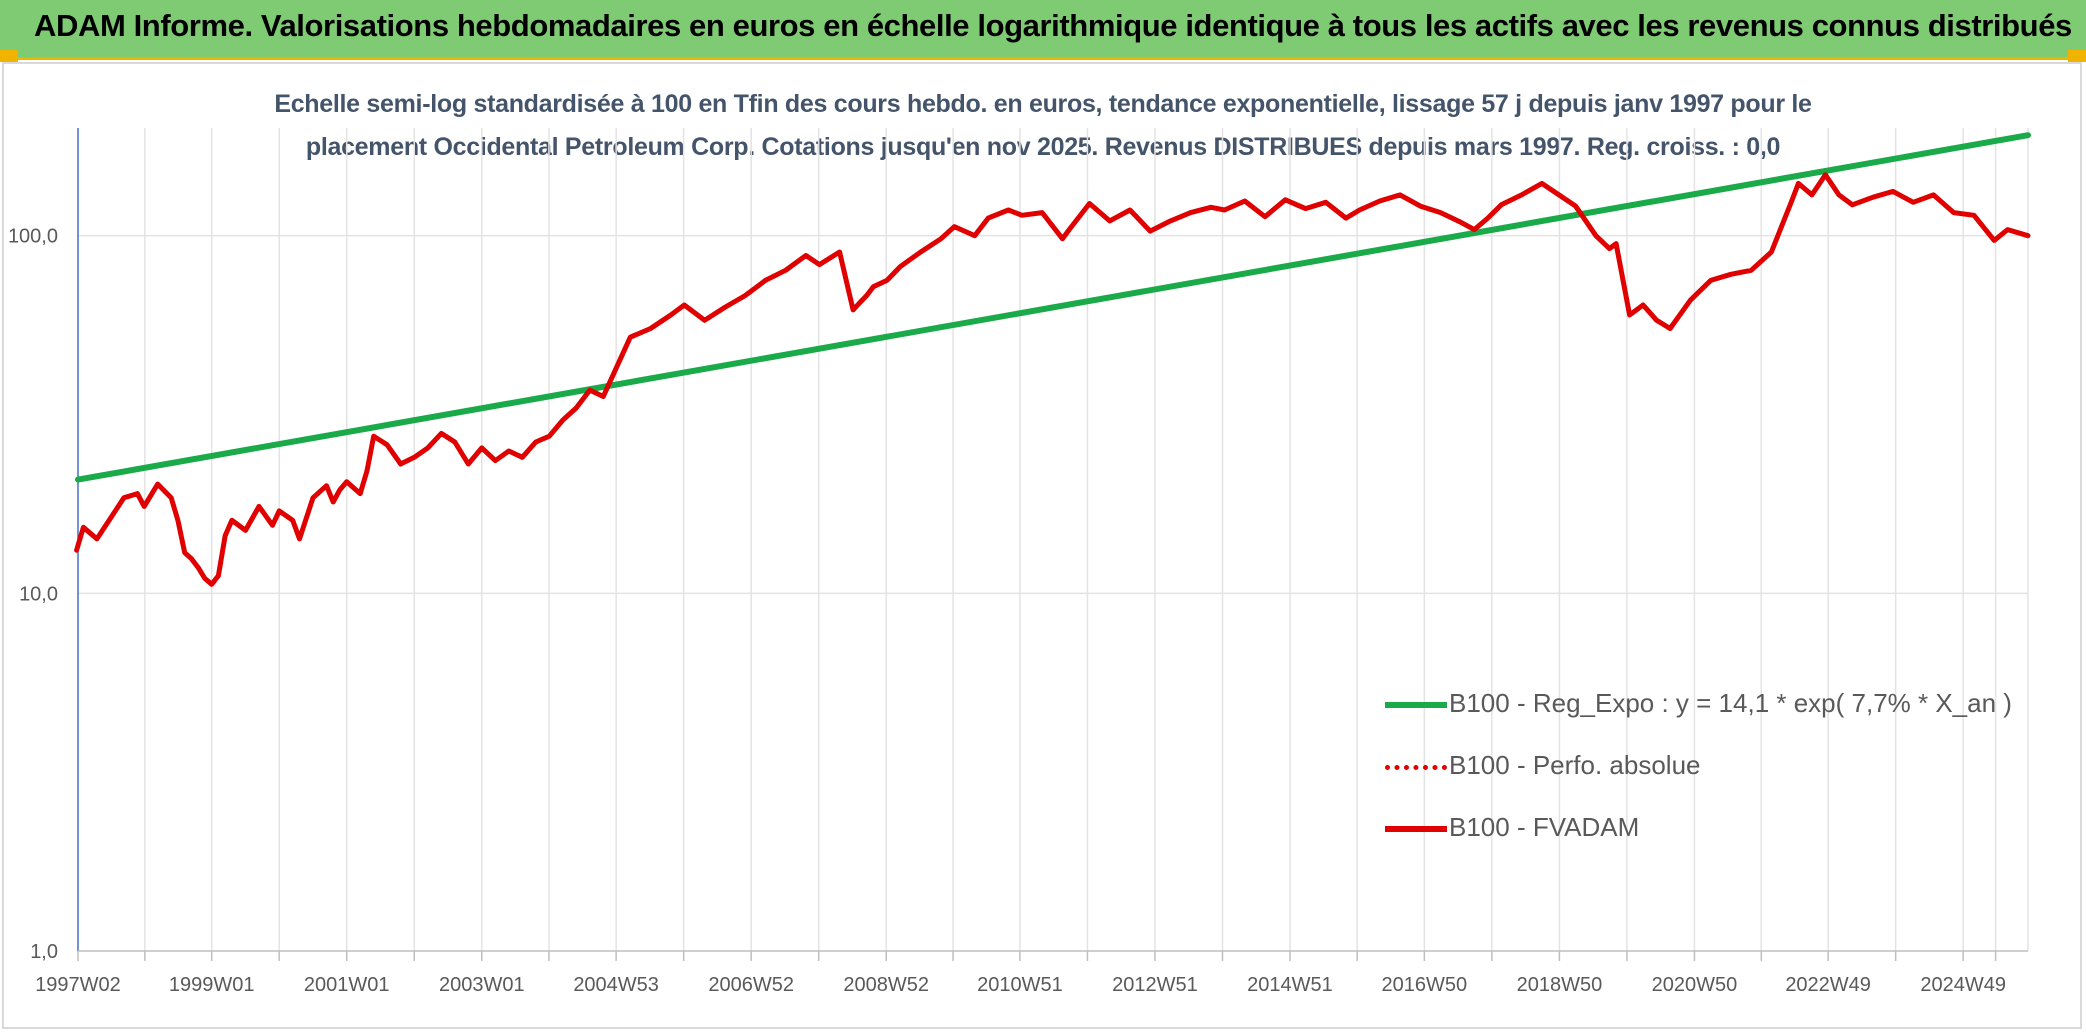  Describe the element at coordinates (2077, 56) in the screenshot. I see `corner-mark-right` at that location.